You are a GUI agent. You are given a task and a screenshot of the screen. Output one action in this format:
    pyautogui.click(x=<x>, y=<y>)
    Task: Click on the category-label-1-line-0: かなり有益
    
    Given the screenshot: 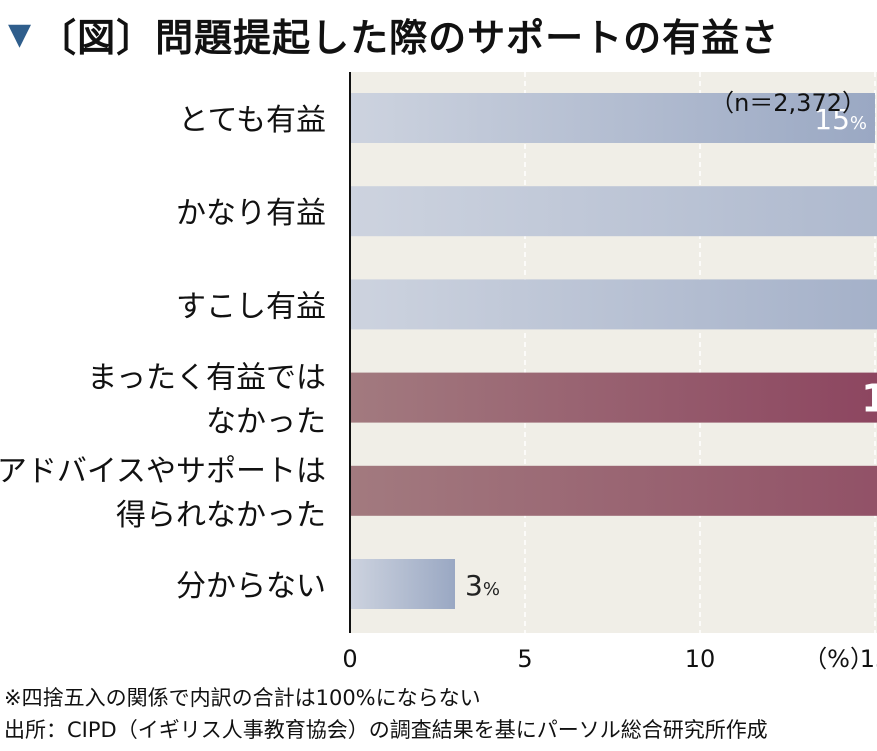 What is the action you would take?
    pyautogui.click(x=251, y=213)
    